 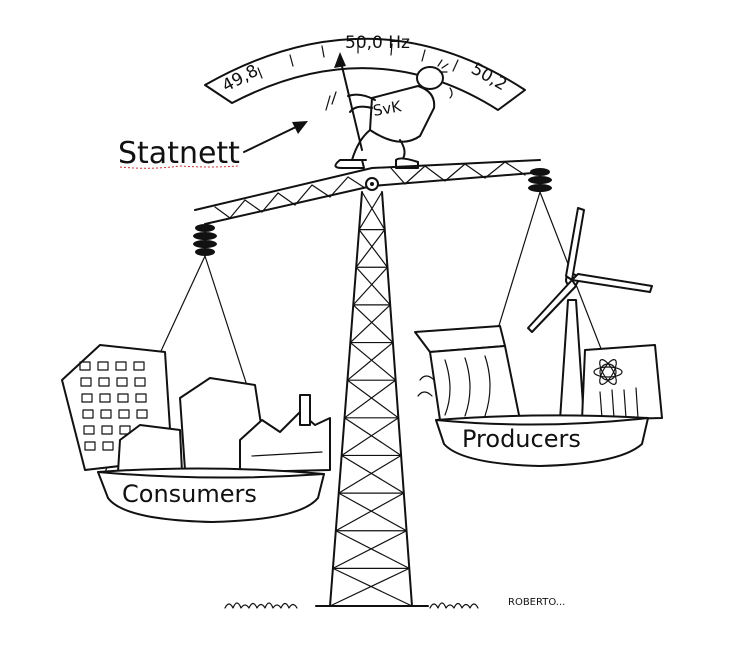 I want to click on right-pan-label: Producers, so click(x=521, y=439).